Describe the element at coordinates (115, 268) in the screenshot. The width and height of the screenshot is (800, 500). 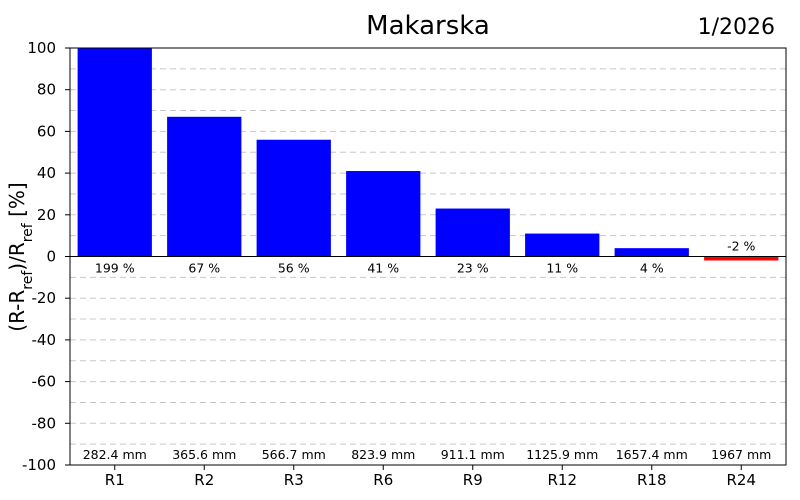
I see `bar-value-label: 199 %` at that location.